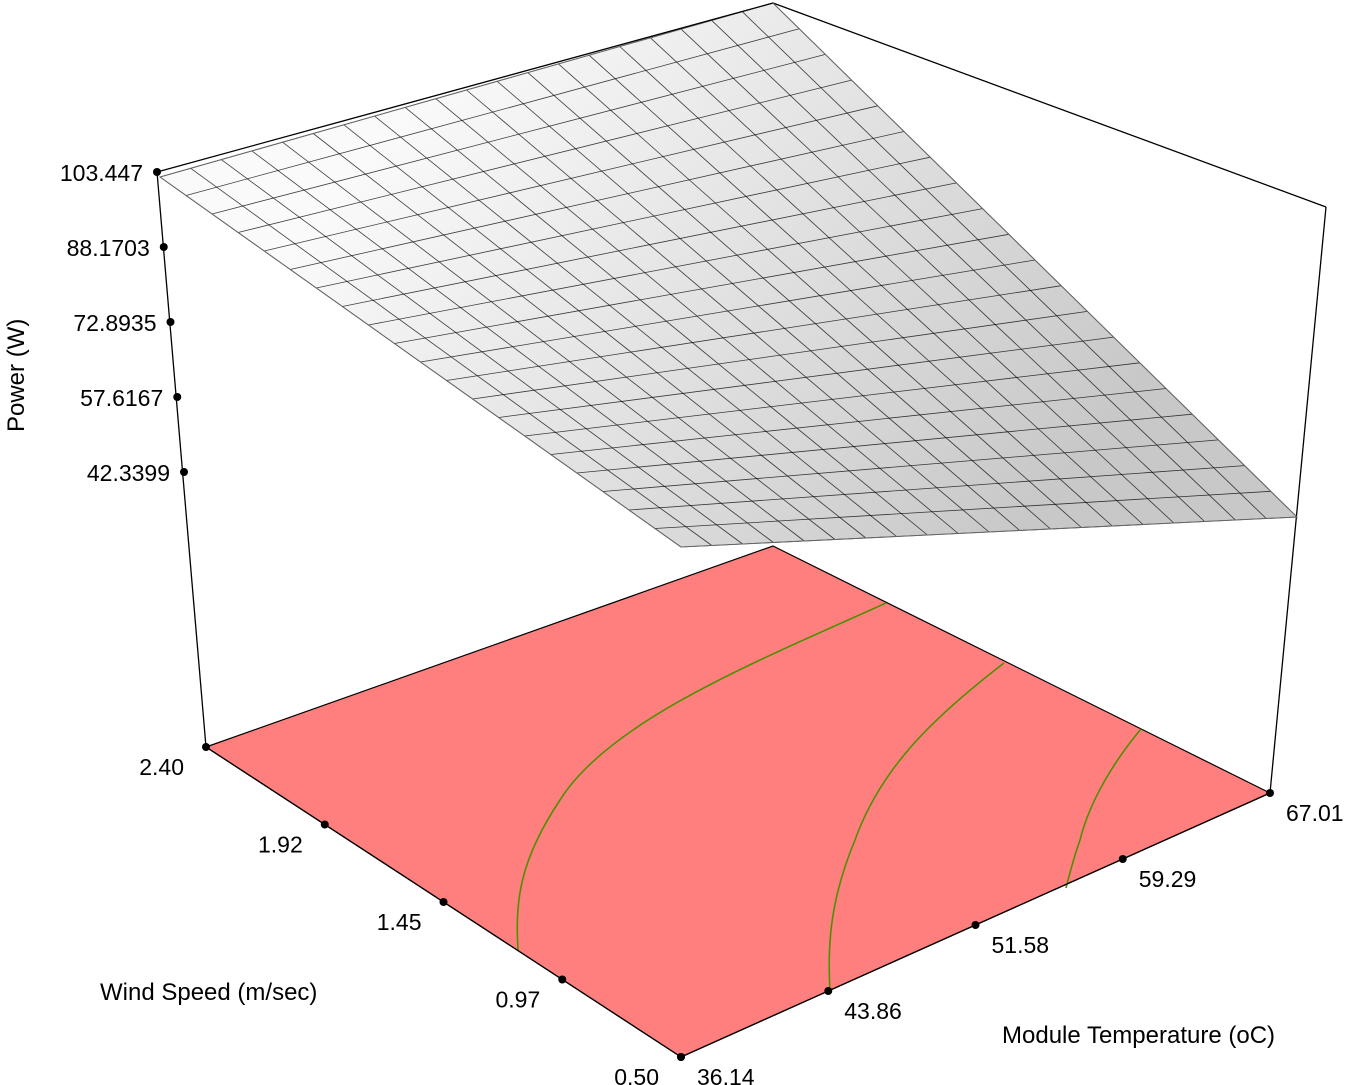 This screenshot has width=1351, height=1085. What do you see at coordinates (726, 1074) in the screenshot?
I see `y-tick-label: 36.14` at bounding box center [726, 1074].